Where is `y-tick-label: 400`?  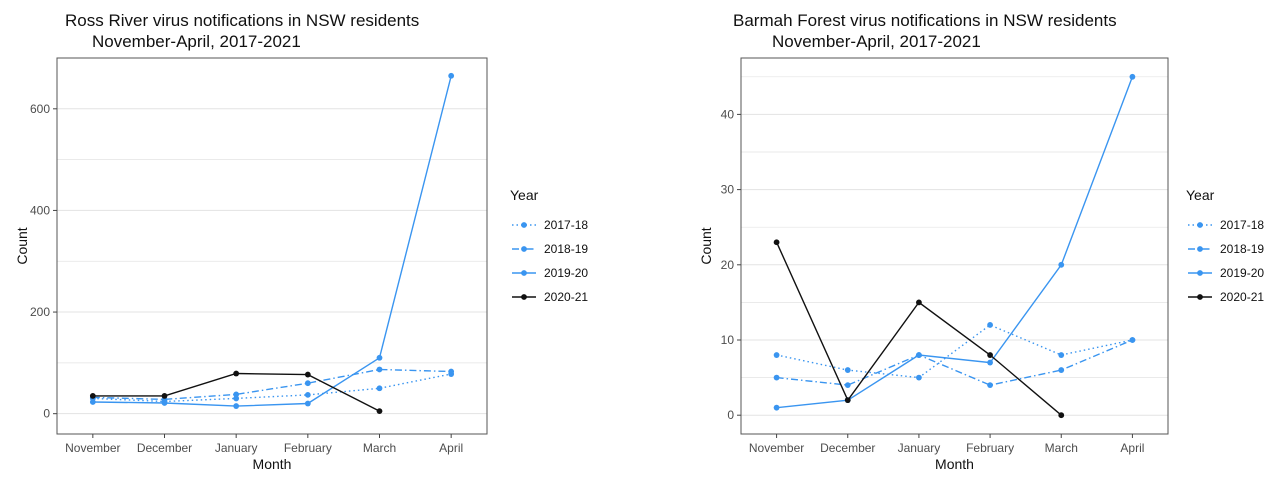 y-tick-label: 400 is located at coordinates (40, 210).